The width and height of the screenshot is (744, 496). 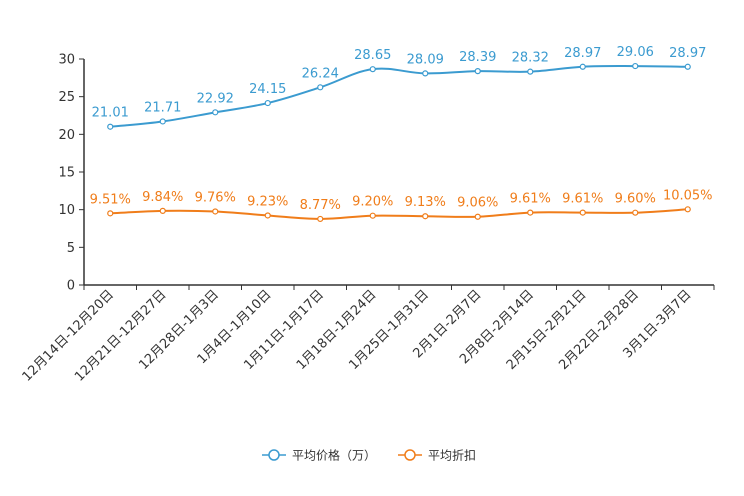 I want to click on data-label: 9.76%, so click(x=215, y=197).